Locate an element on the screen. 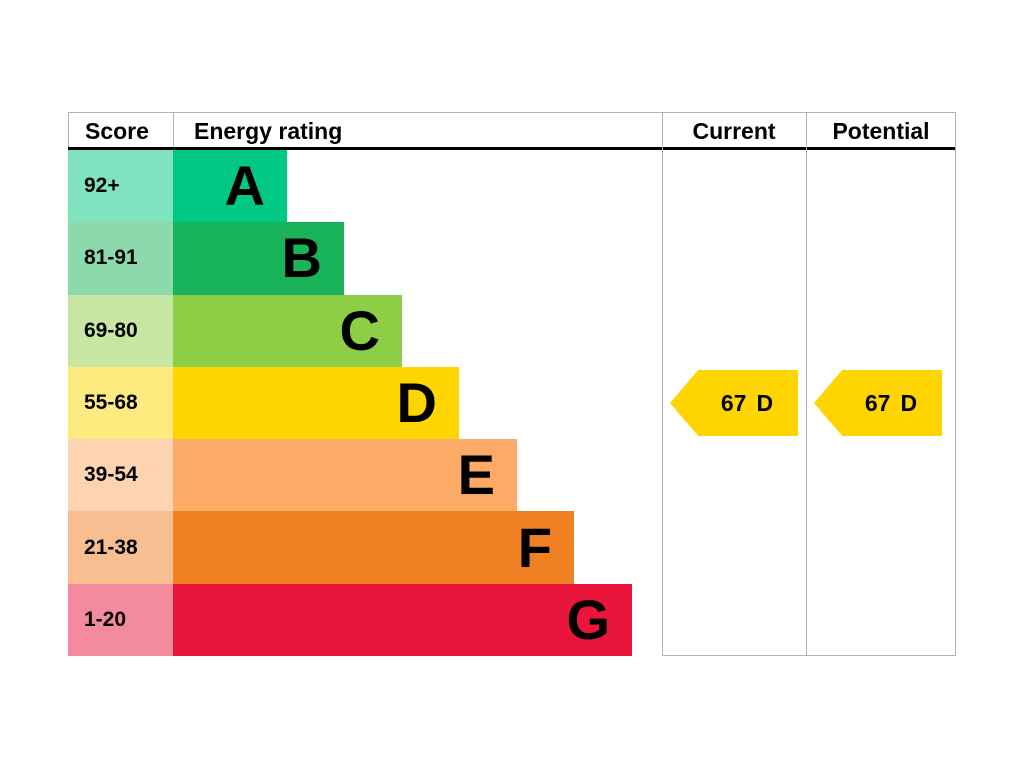  band-bar: A is located at coordinates (230, 186).